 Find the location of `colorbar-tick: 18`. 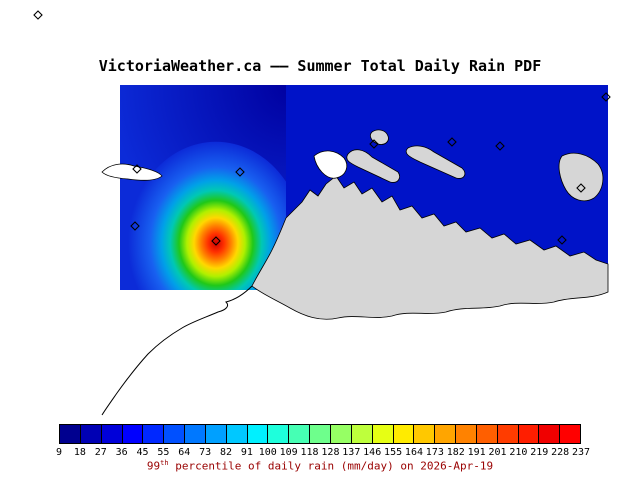

colorbar-tick: 18 is located at coordinates (79, 452).